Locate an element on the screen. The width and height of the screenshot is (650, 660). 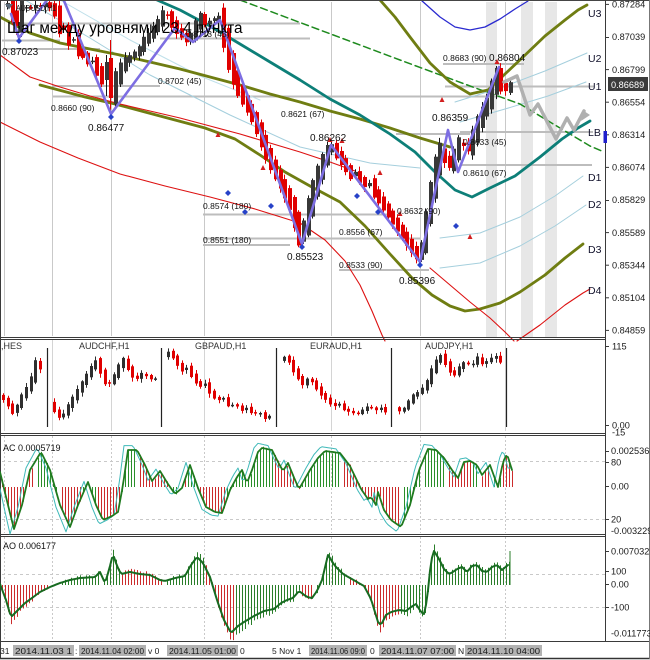
svg-text: 0.86689 is located at coordinates (627, 85).